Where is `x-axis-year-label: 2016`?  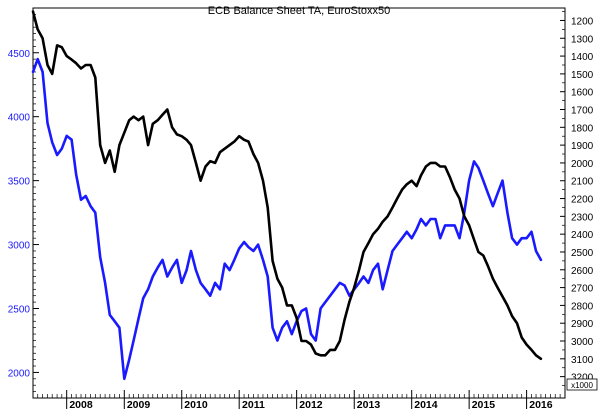 x-axis-year-label: 2016 is located at coordinates (541, 404).